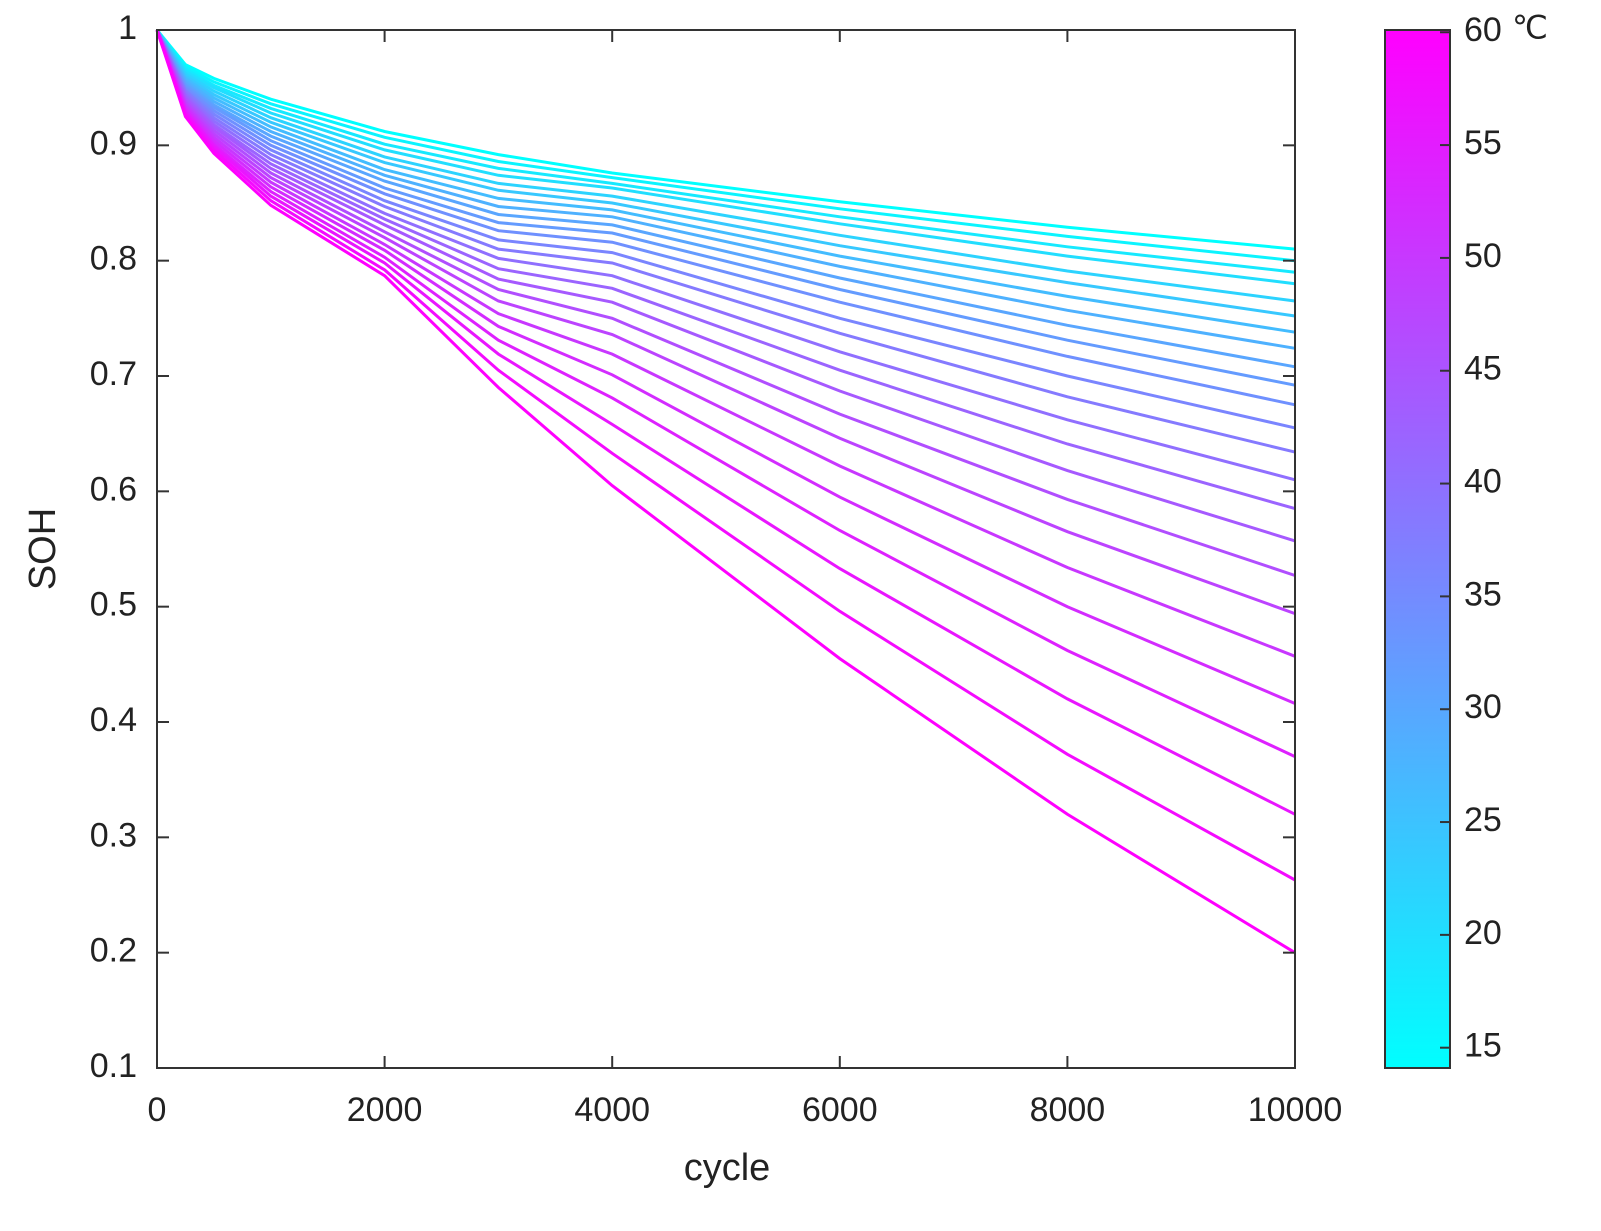  Describe the element at coordinates (1068, 1110) in the screenshot. I see `x-tick-label: 8000` at that location.